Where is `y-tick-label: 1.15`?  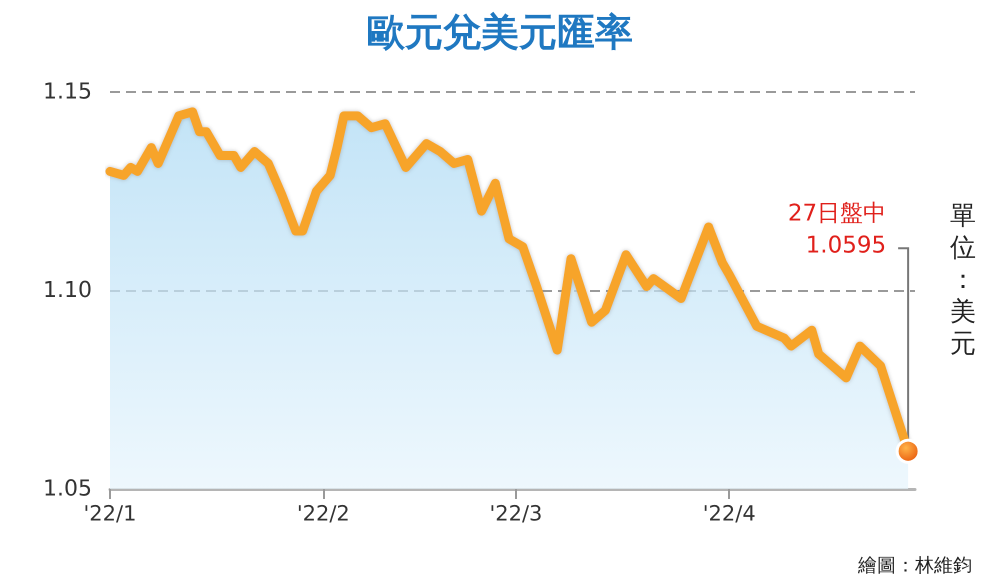 y-tick-label: 1.15 is located at coordinates (67, 92).